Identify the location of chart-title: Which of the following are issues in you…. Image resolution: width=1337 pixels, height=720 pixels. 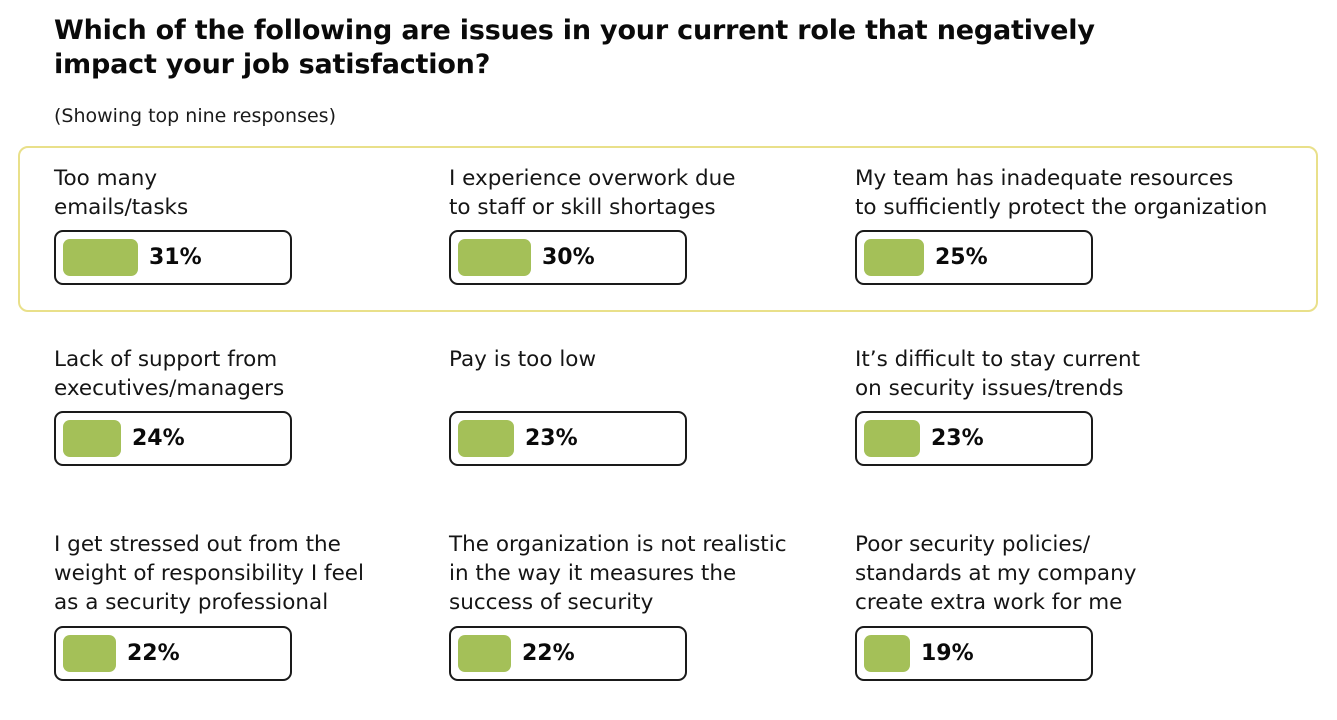
(574, 47).